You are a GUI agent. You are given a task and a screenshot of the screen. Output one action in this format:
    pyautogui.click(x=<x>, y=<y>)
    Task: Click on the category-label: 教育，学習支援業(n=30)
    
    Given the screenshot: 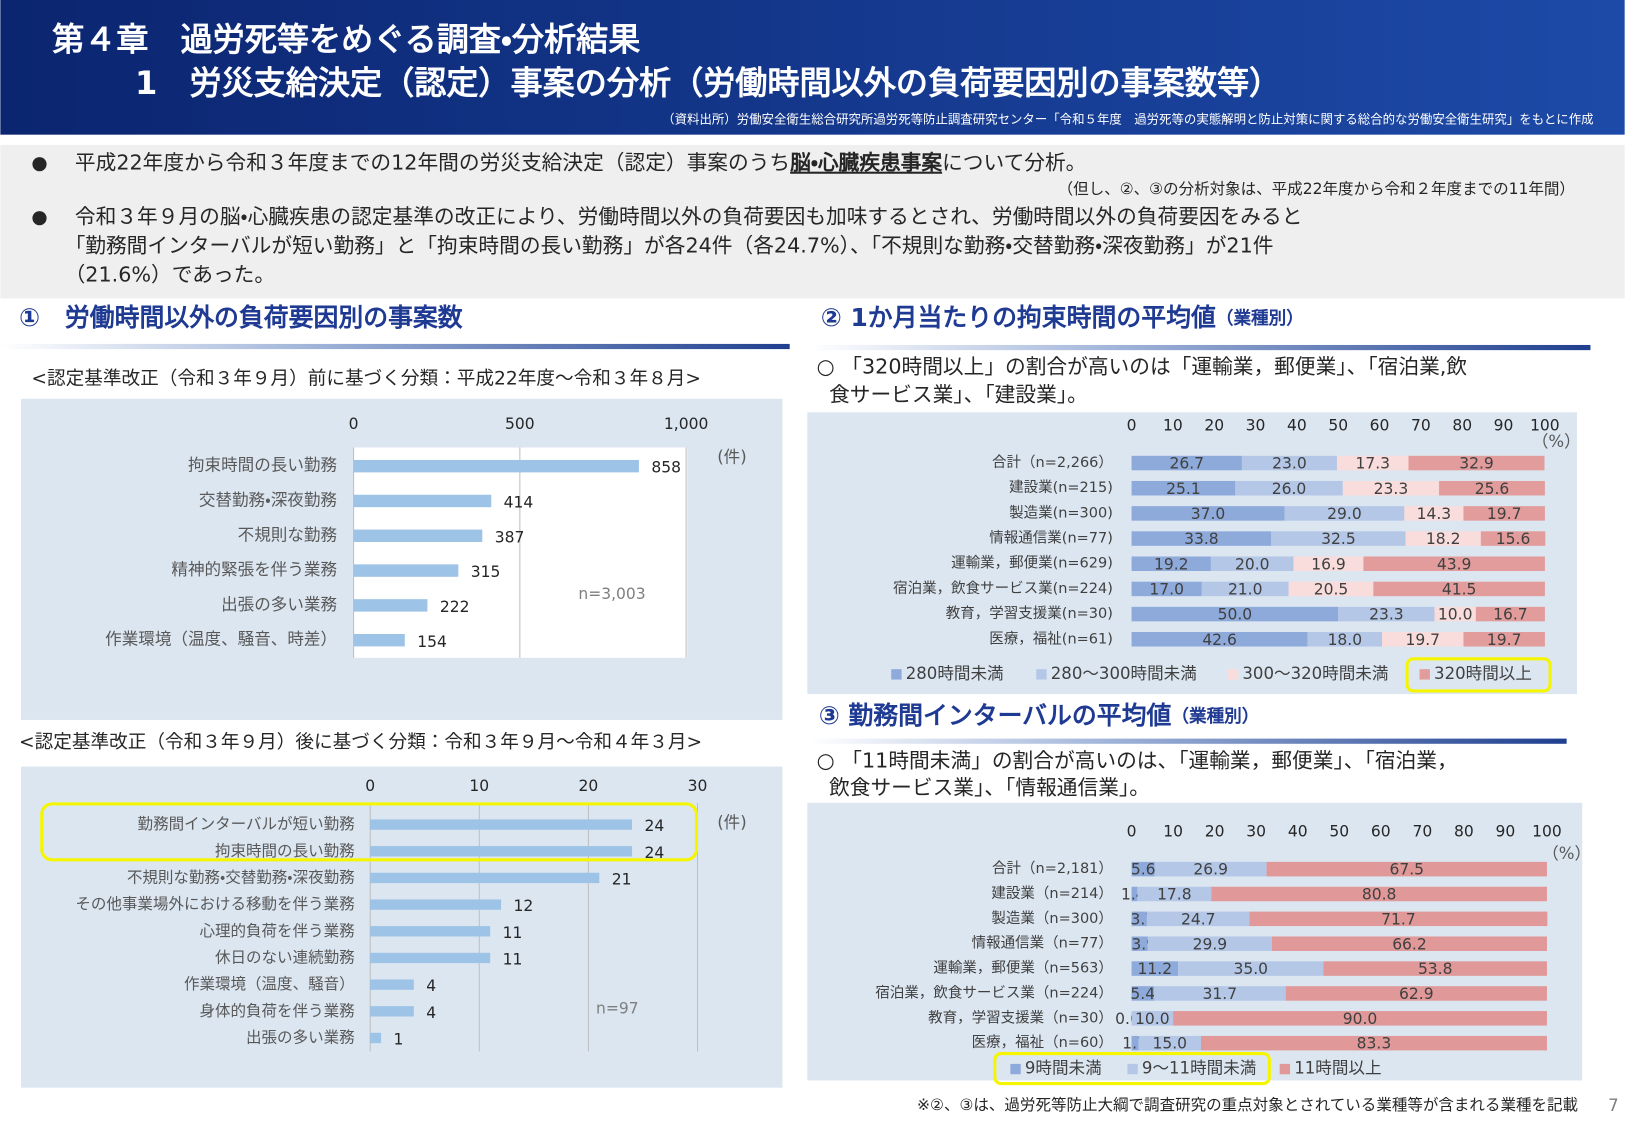 What is the action you would take?
    pyautogui.click(x=1029, y=613)
    